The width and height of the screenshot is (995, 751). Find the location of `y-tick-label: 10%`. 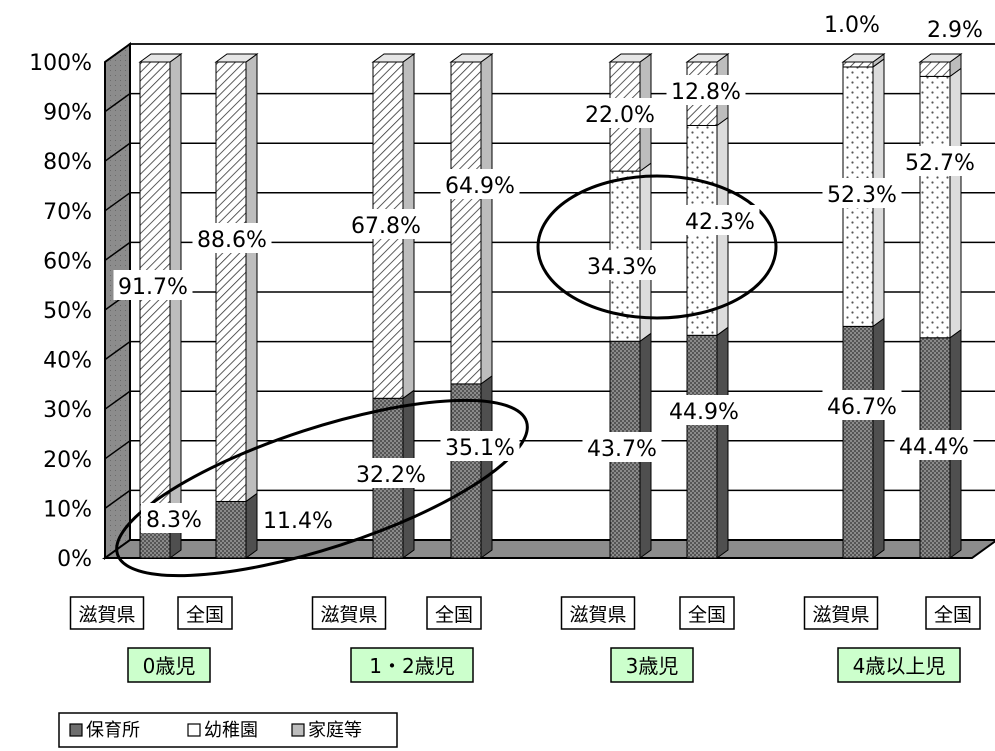

y-tick-label: 10% is located at coordinates (67, 509).